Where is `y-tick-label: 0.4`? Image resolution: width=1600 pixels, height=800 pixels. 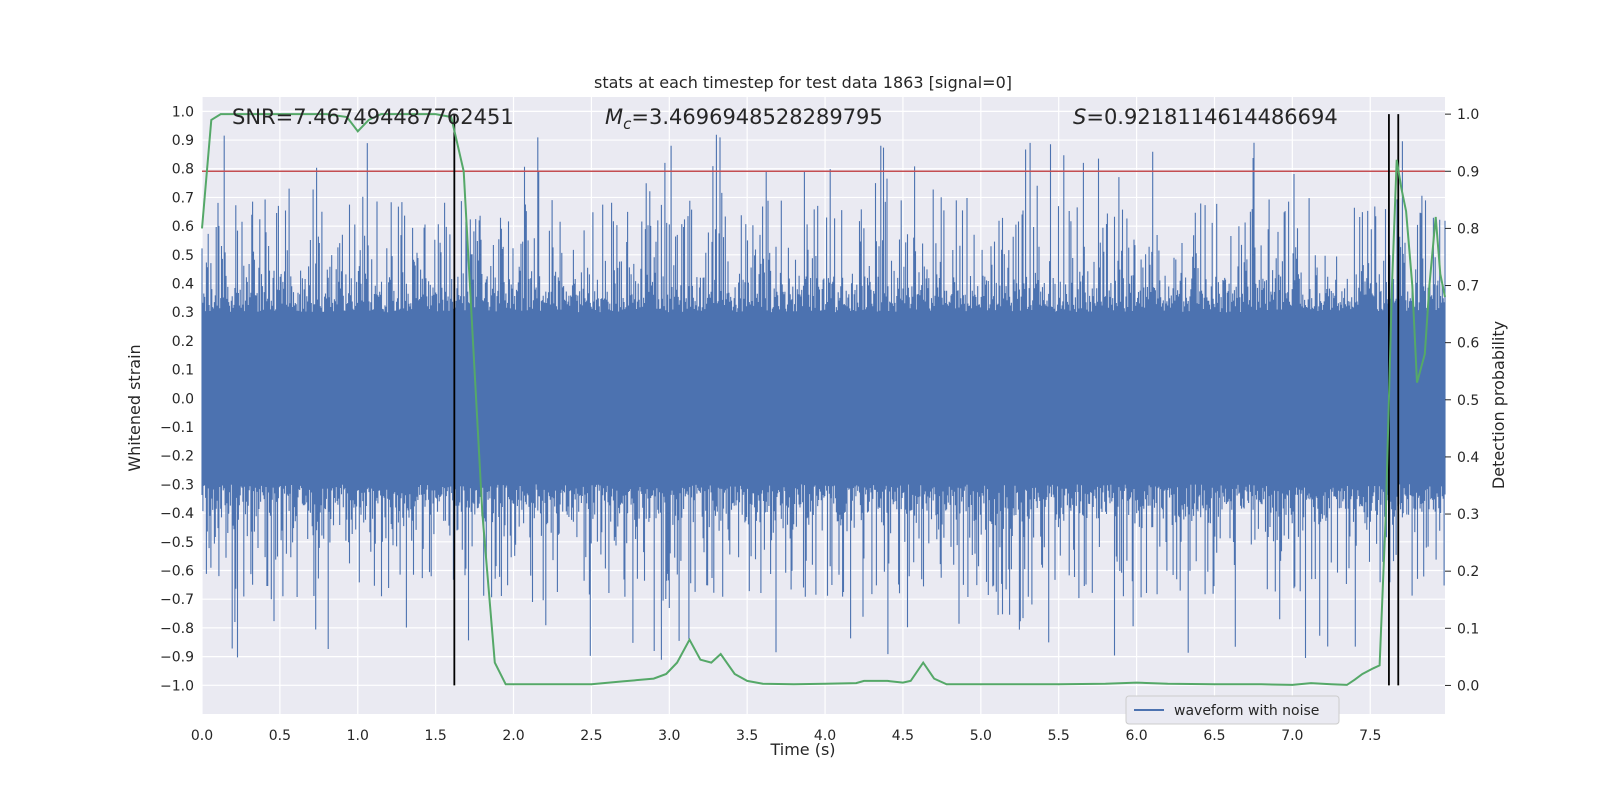 y-tick-label: 0.4 is located at coordinates (183, 285).